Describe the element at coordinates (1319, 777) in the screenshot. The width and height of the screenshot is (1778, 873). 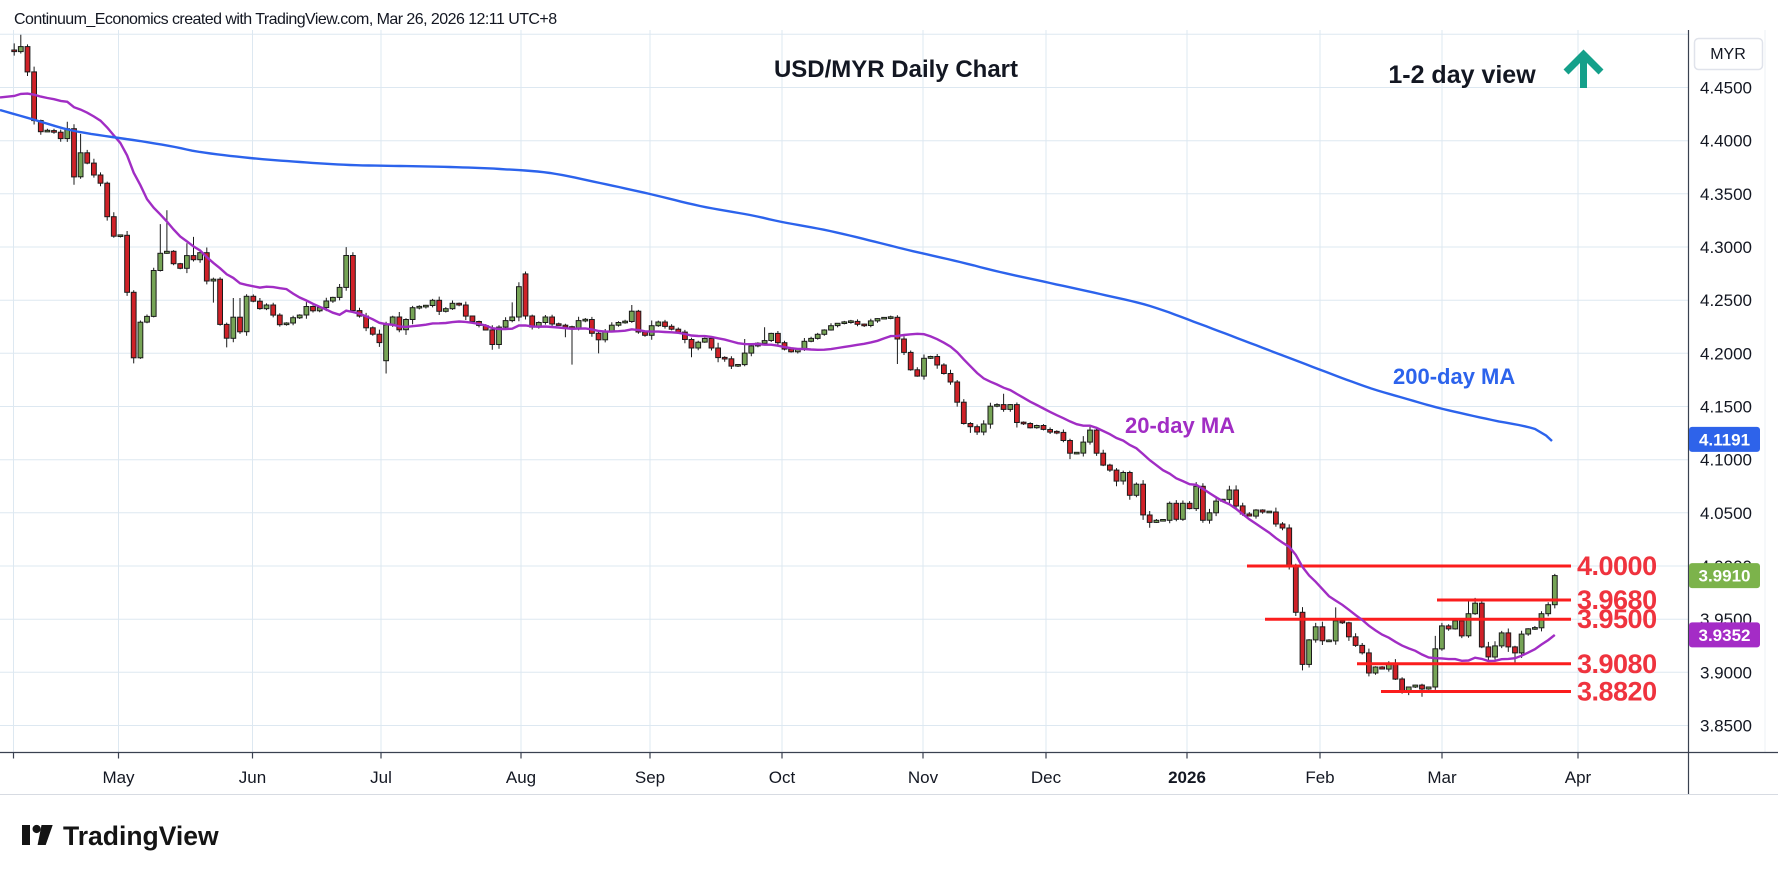
I see `svg-text: Feb` at that location.